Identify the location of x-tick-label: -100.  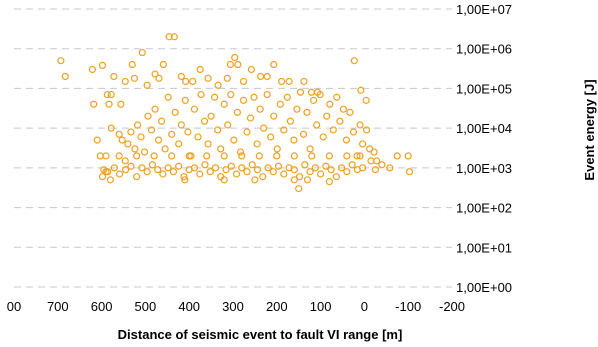
(408, 306).